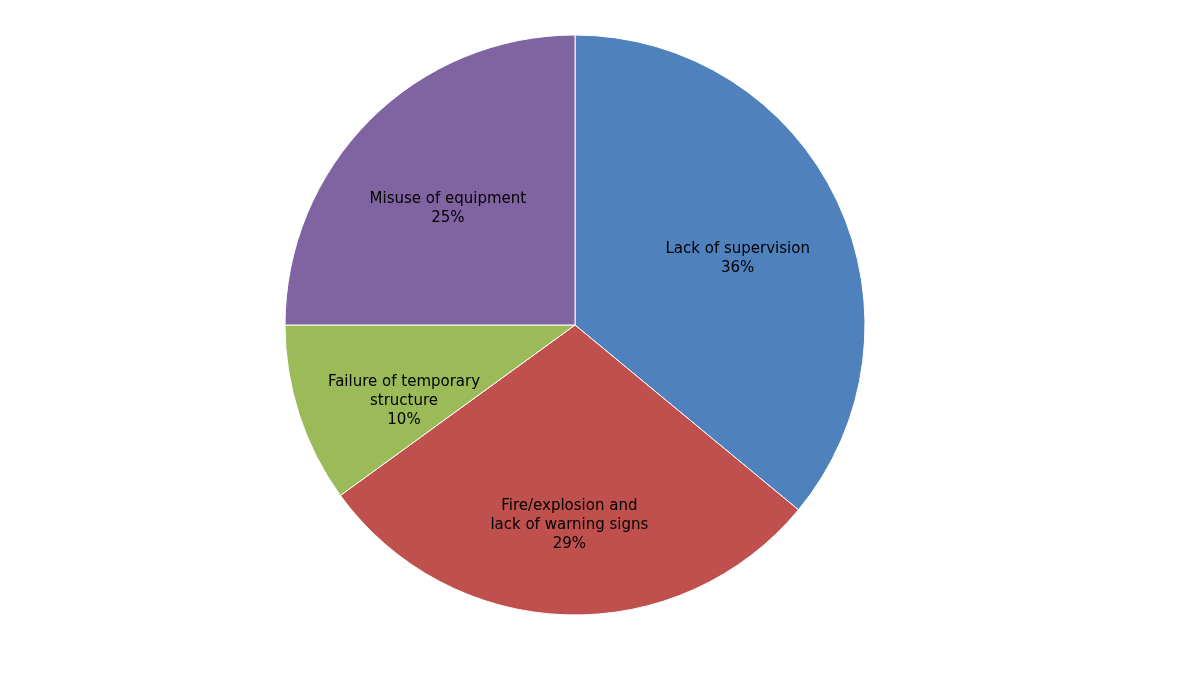 This screenshot has width=1197, height=689. What do you see at coordinates (404, 418) in the screenshot?
I see `data-label: 10%` at bounding box center [404, 418].